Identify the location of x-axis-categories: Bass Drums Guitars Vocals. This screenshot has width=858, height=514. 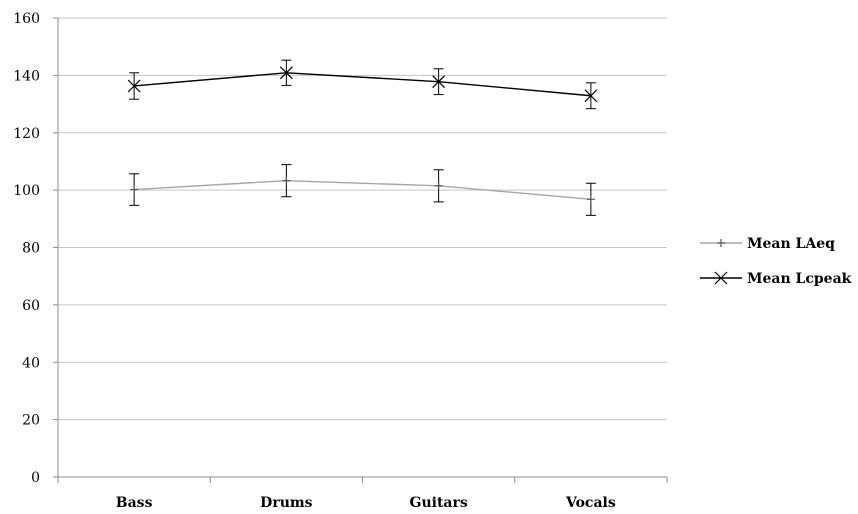
(362, 494).